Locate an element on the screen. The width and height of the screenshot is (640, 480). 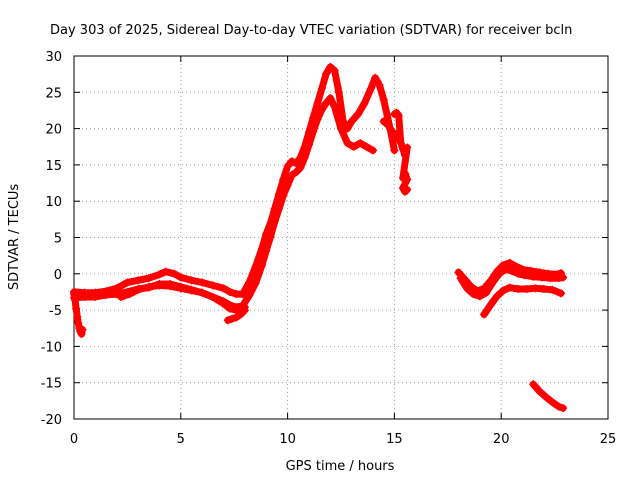
x-tick-label: 15 is located at coordinates (394, 439).